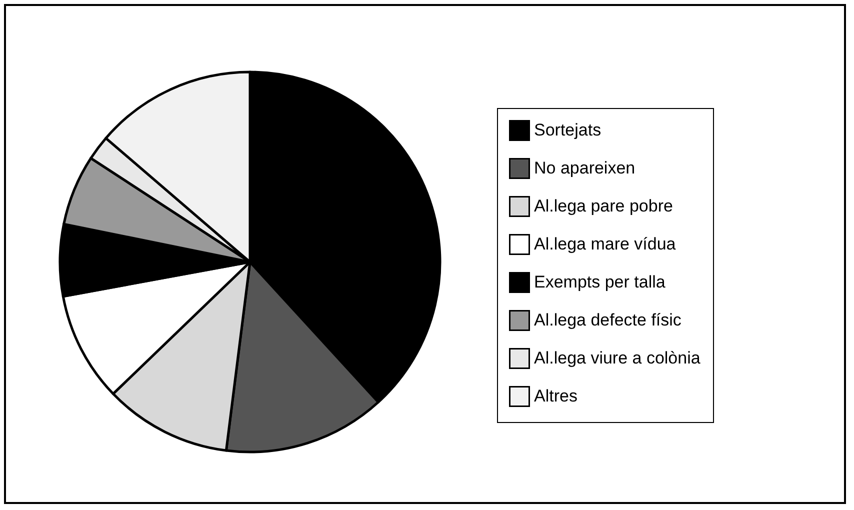 The image size is (854, 510). What do you see at coordinates (603, 206) in the screenshot?
I see `legend-label: Al.lega pare pobre` at bounding box center [603, 206].